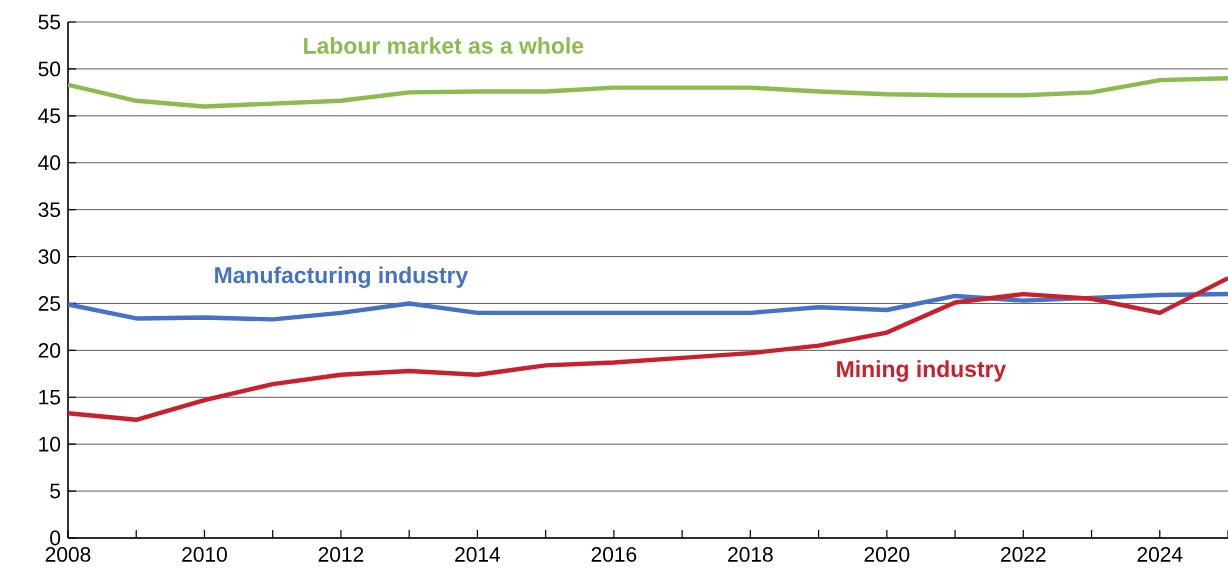 The height and width of the screenshot is (583, 1228). I want to click on x-tick-label: 2024, so click(1160, 554).